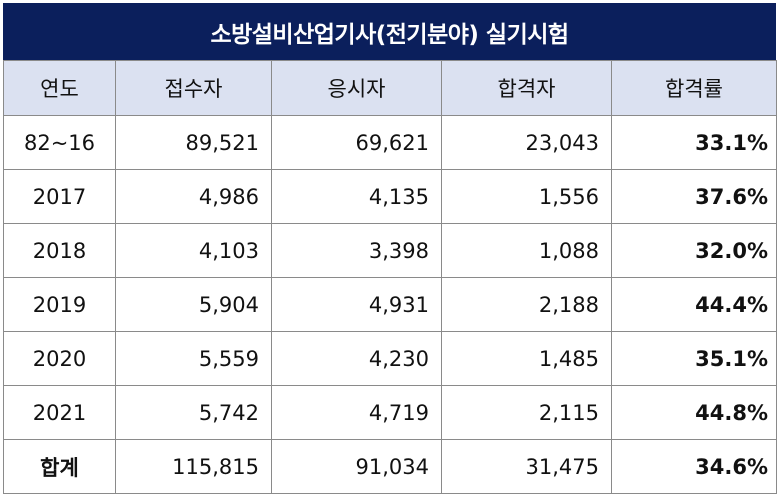 This screenshot has width=779, height=497. Describe the element at coordinates (694, 250) in the screenshot. I see `cell-pass-rate: 32.0%` at that location.